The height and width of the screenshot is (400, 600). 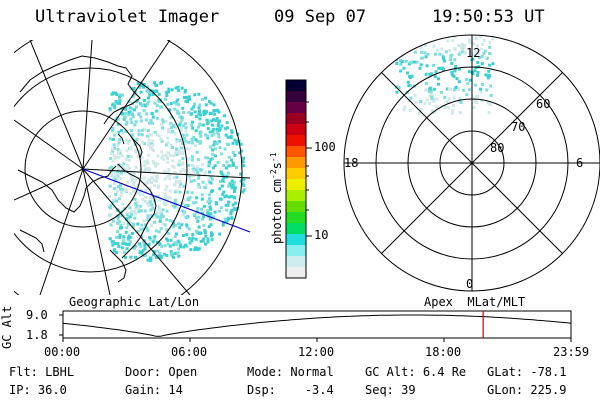 What do you see at coordinates (290, 390) in the screenshot?
I see `status-dsp: Dsp: -3.4` at bounding box center [290, 390].